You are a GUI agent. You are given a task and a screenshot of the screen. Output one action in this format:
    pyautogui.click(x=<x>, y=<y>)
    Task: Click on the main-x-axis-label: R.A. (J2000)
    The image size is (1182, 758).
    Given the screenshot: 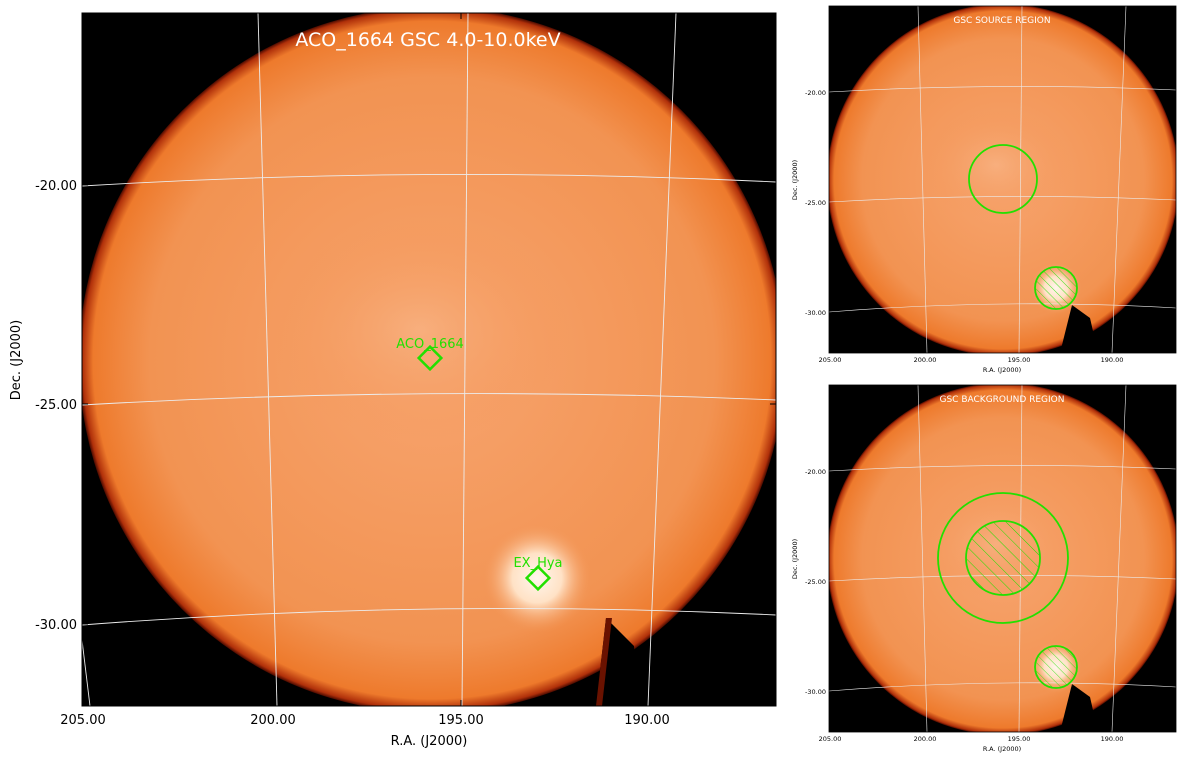 What is the action you would take?
    pyautogui.click(x=429, y=741)
    